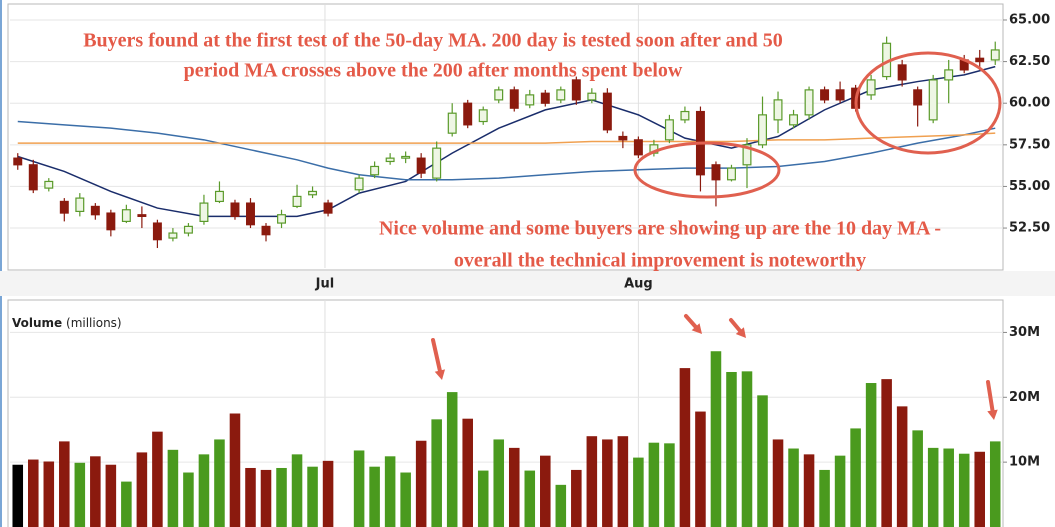 This screenshot has height=527, width=1055. Describe the element at coordinates (1024, 462) in the screenshot. I see `y-tick-label: 10M` at that location.